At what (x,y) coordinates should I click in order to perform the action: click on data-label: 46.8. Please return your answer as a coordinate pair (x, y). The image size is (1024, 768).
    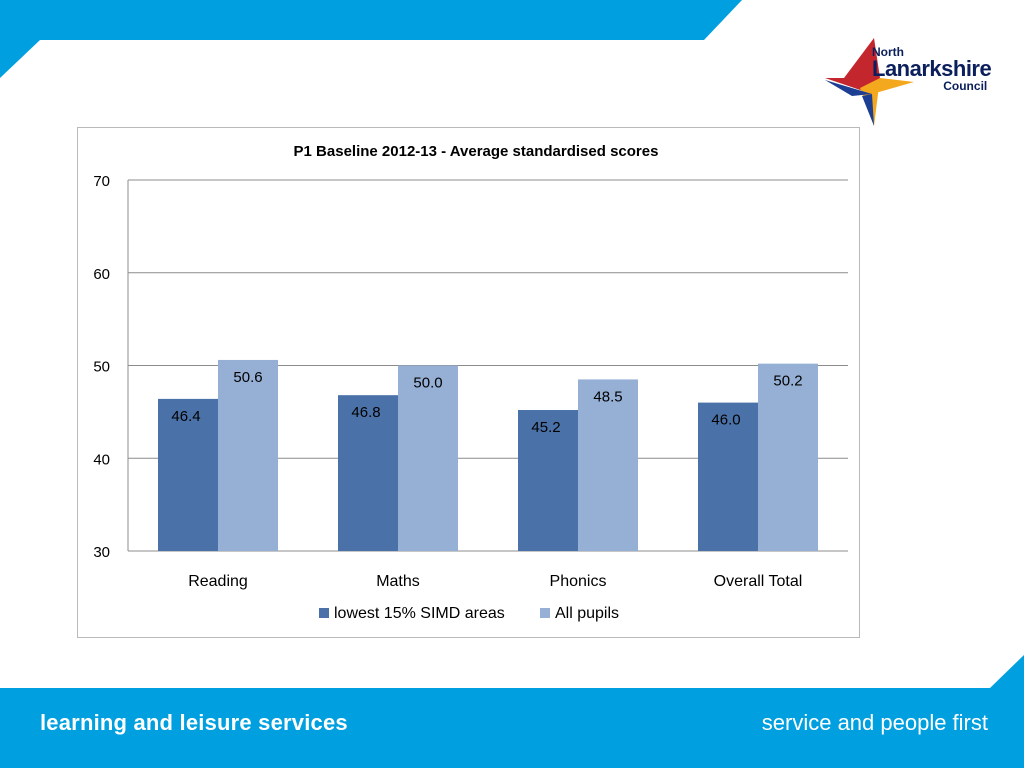
    Looking at the image, I should click on (365, 412).